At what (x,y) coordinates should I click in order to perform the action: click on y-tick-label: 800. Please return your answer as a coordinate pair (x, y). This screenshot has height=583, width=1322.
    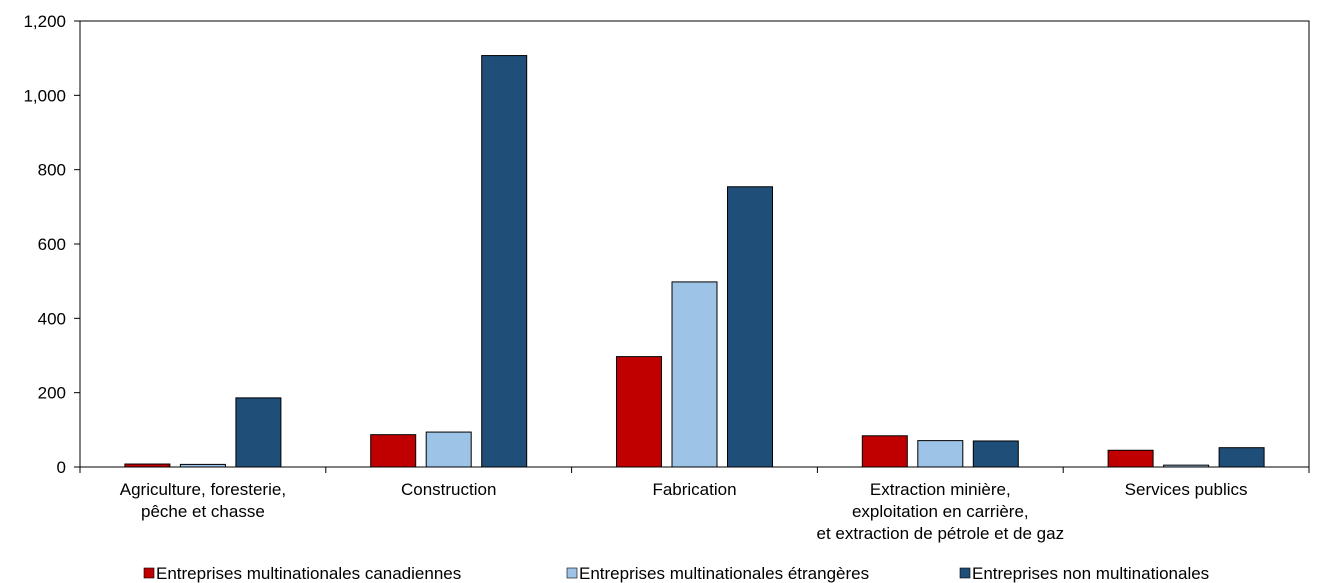
    Looking at the image, I should click on (52, 170).